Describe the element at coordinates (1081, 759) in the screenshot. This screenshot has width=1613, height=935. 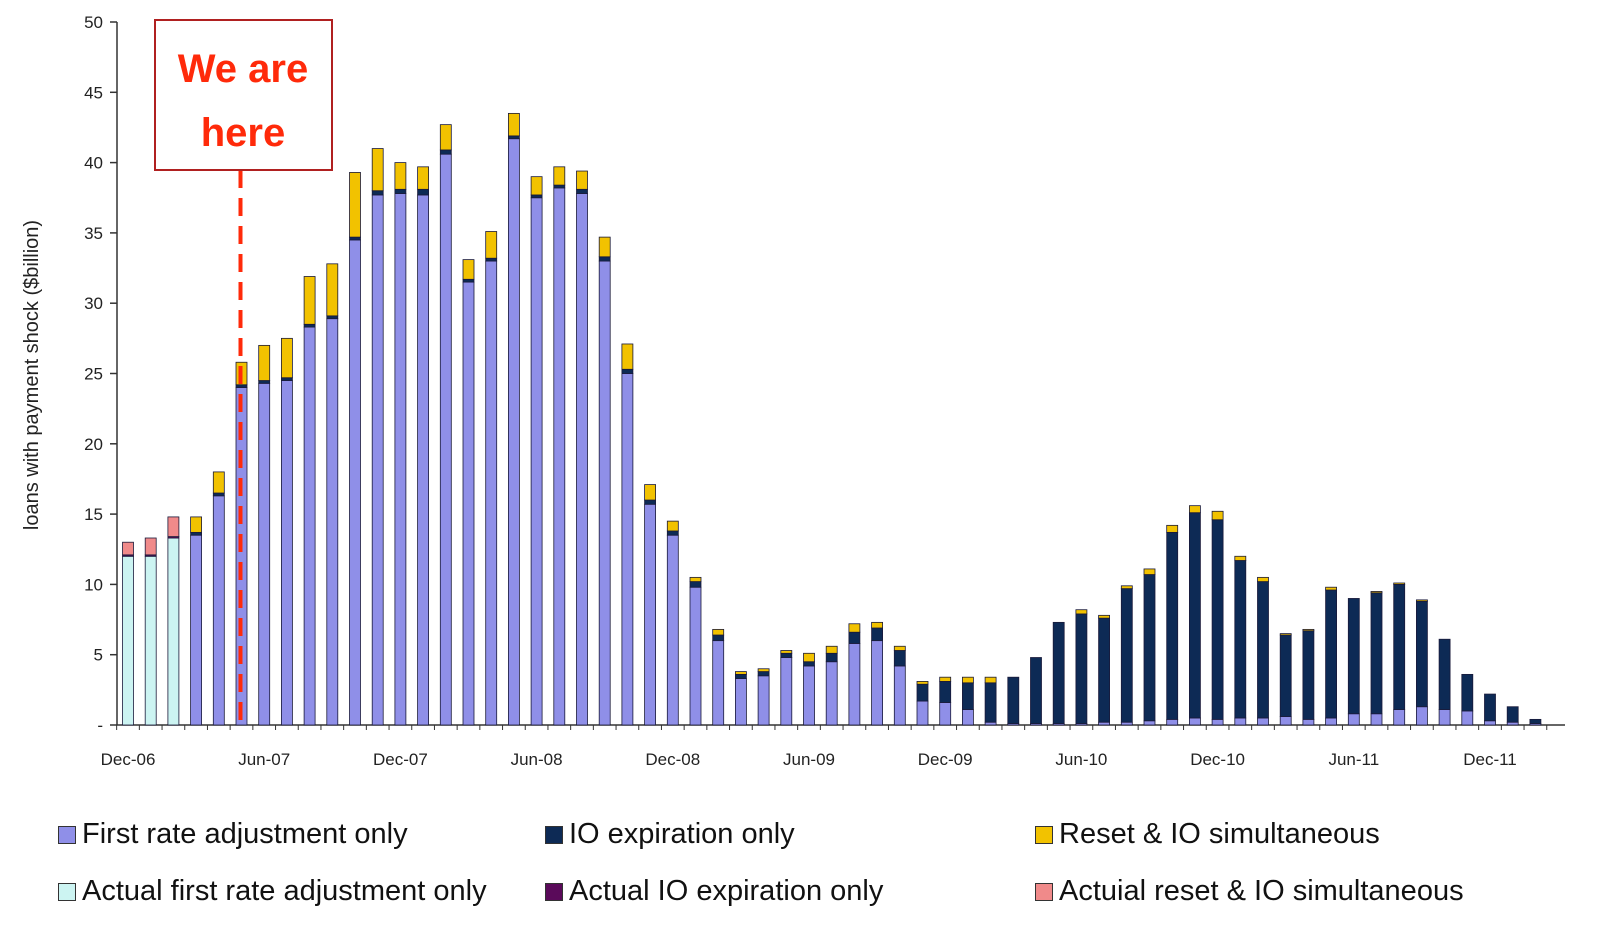
I see `x-tick-label: Jun-10` at that location.